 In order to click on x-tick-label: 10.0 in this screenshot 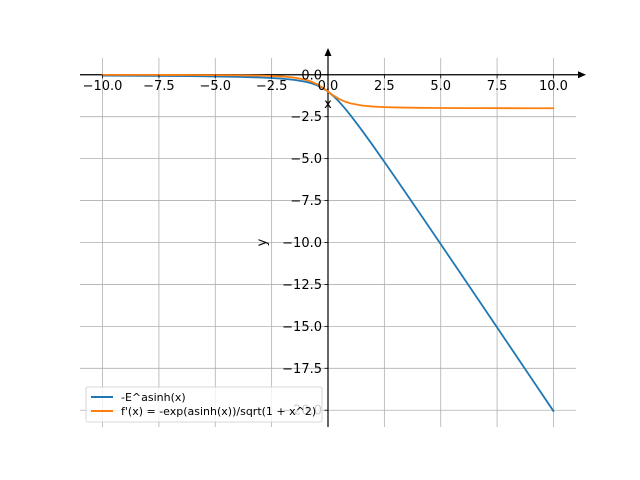, I will do `click(553, 86)`.